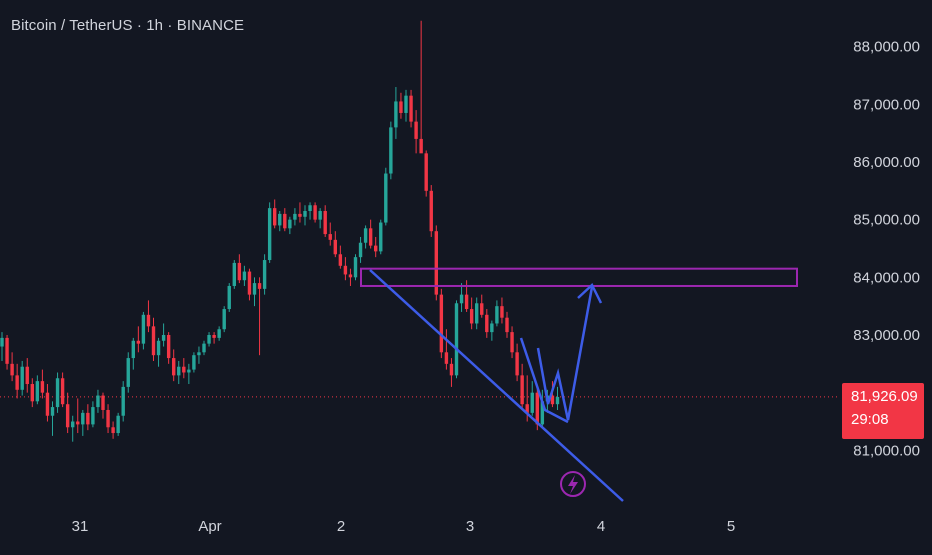  I want to click on time-axis-label: Apr, so click(209, 526).